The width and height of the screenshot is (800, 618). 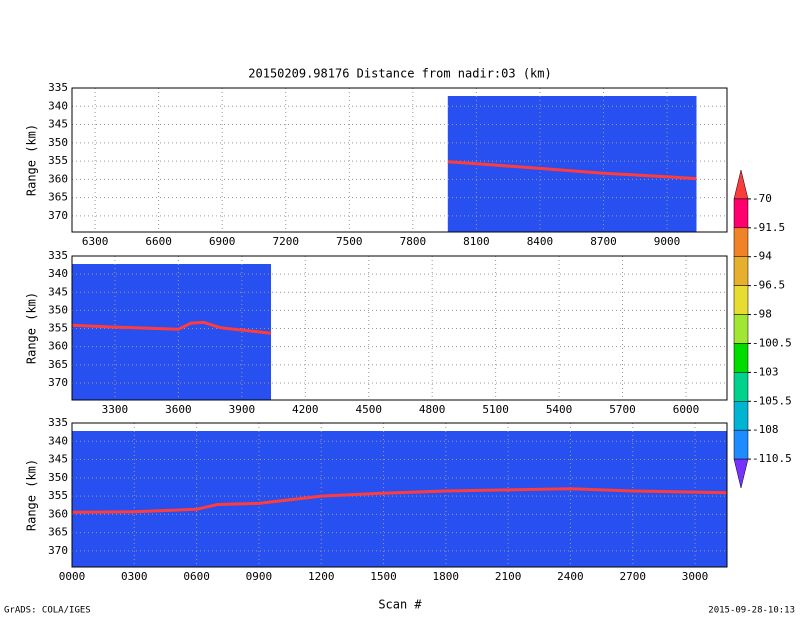 What do you see at coordinates (115, 409) in the screenshot?
I see `x-tick-label: 3300` at bounding box center [115, 409].